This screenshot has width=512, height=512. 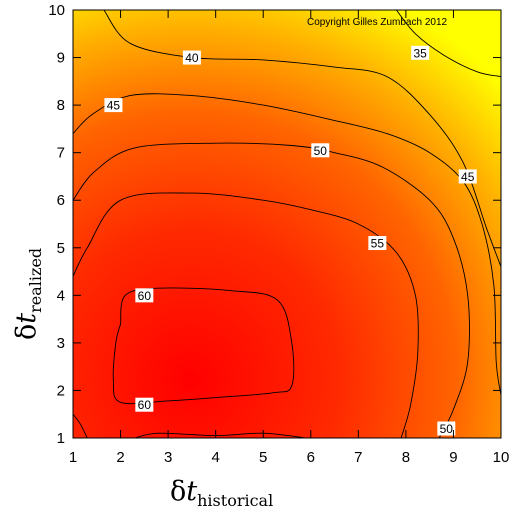 I want to click on x-tick-label: 5, so click(x=263, y=457).